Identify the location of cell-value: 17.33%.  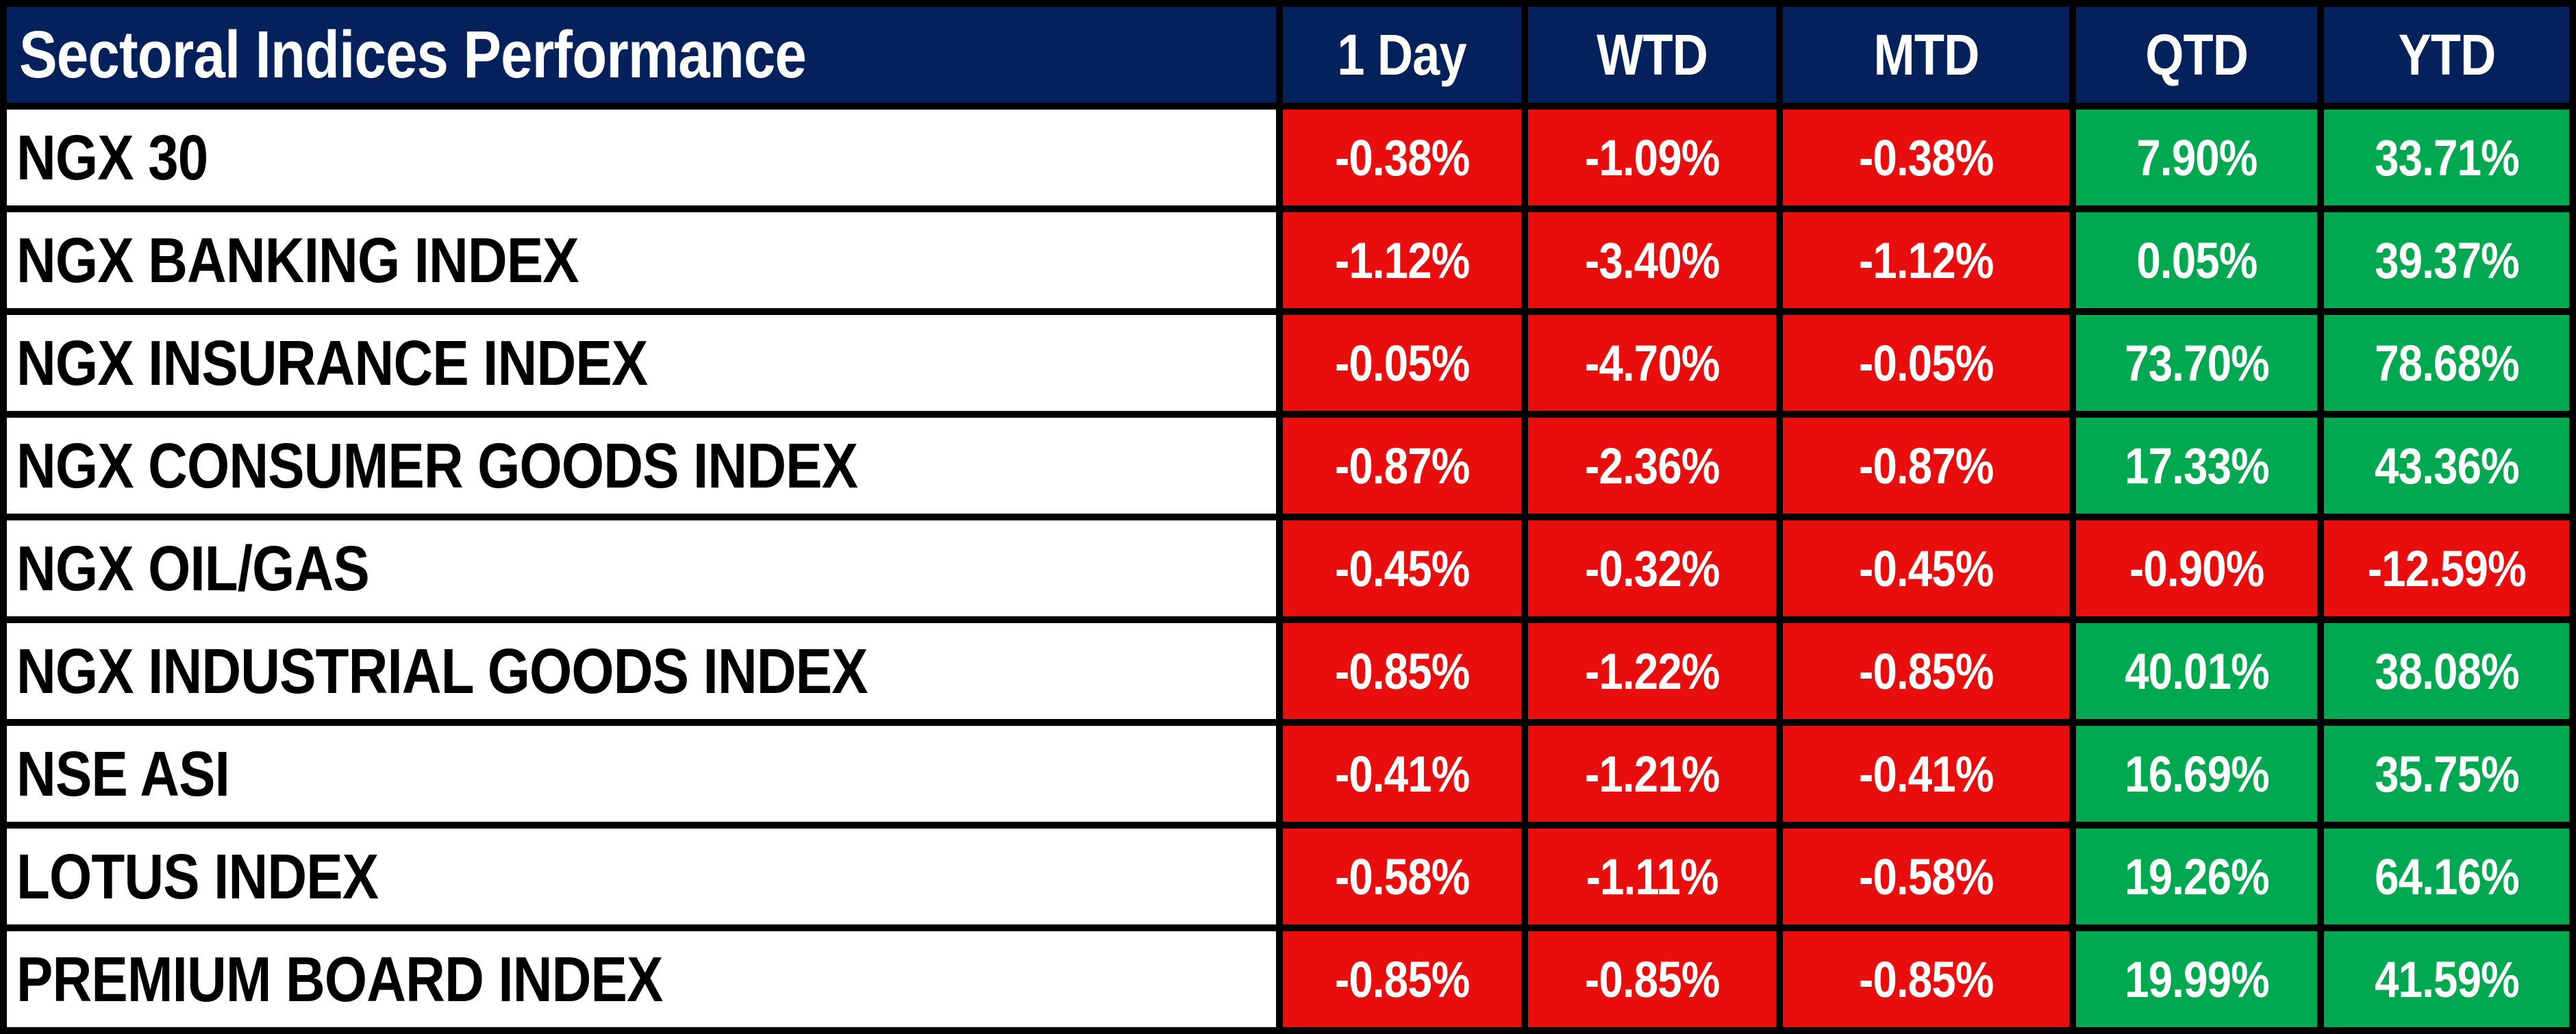
(2197, 466).